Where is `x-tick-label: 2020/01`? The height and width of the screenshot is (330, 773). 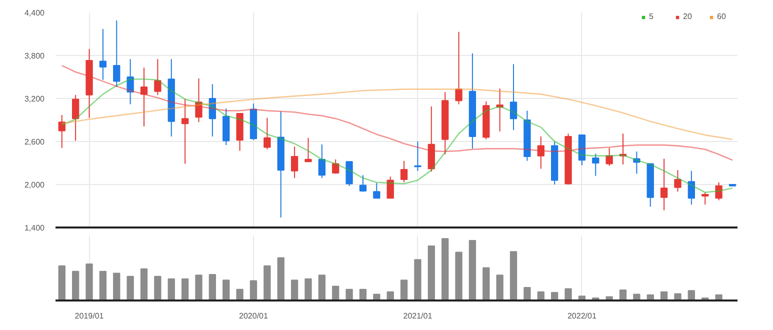
x-tick-label: 2020/01 is located at coordinates (253, 316).